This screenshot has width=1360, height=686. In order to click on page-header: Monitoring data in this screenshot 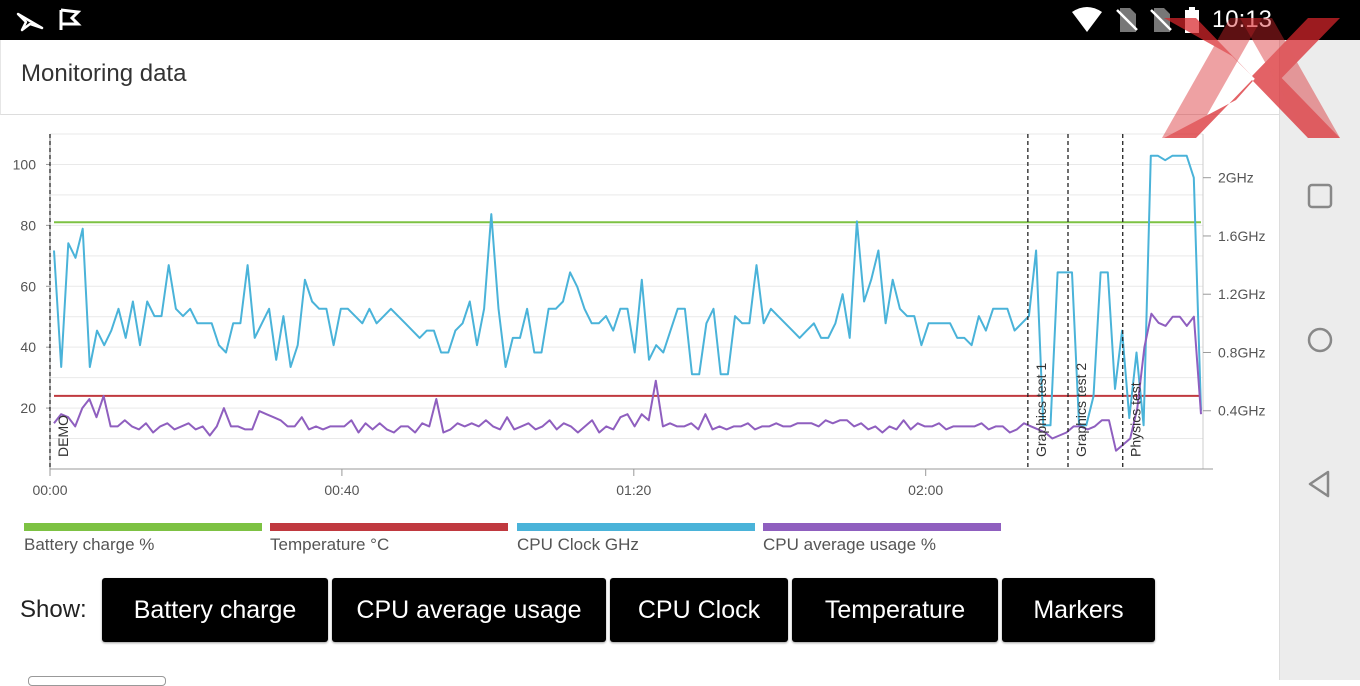, I will do `click(640, 77)`.